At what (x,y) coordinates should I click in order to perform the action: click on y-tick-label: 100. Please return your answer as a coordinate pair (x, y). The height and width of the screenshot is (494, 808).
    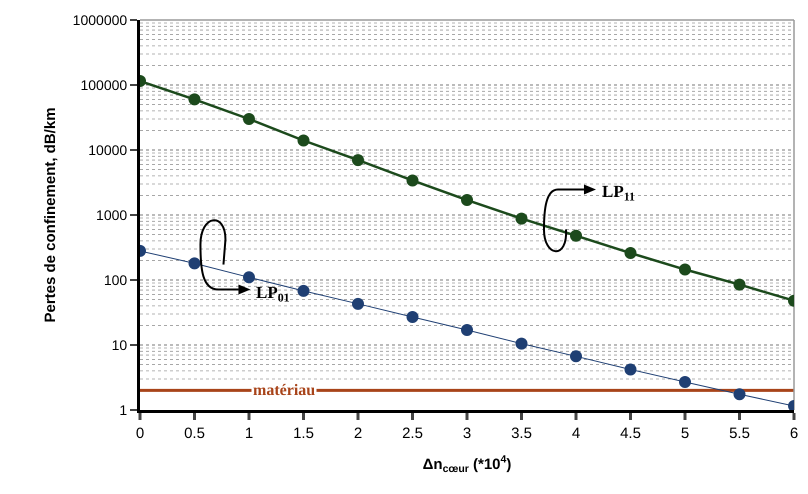
    Looking at the image, I should click on (116, 280).